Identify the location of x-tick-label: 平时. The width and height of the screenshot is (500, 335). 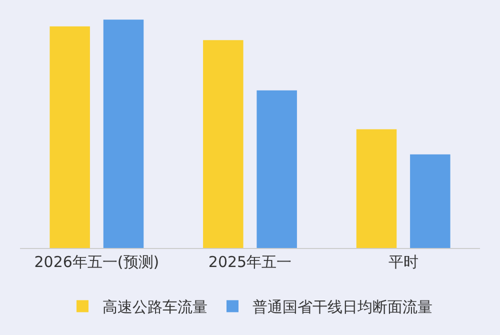
(403, 262).